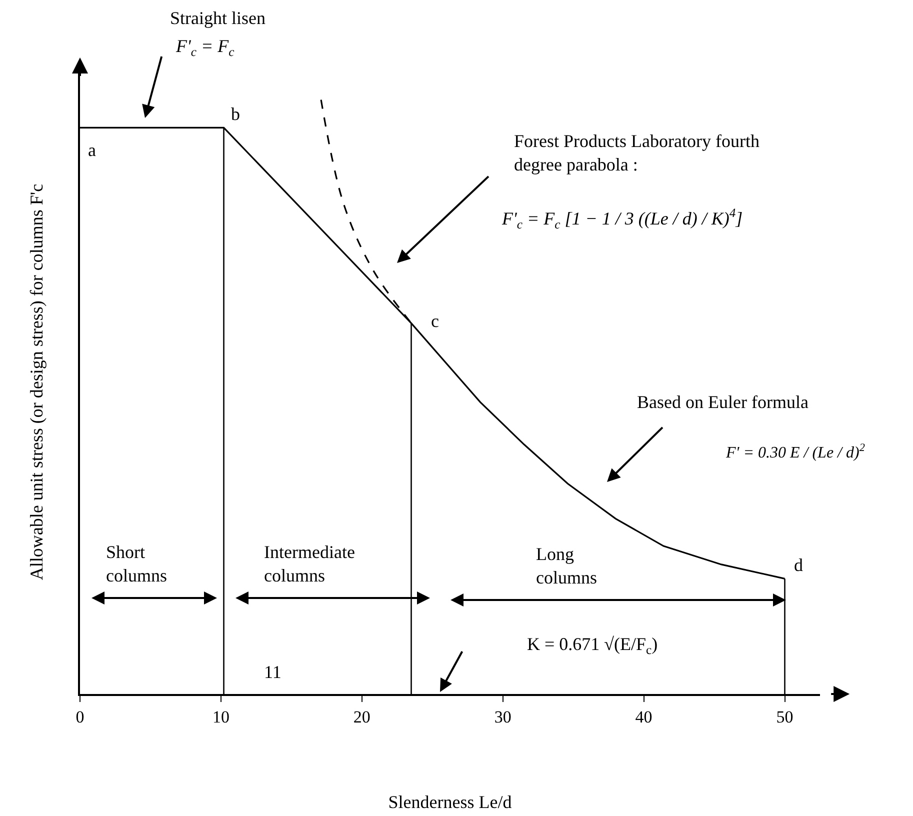  I want to click on x-tick-label: 10, so click(221, 716).